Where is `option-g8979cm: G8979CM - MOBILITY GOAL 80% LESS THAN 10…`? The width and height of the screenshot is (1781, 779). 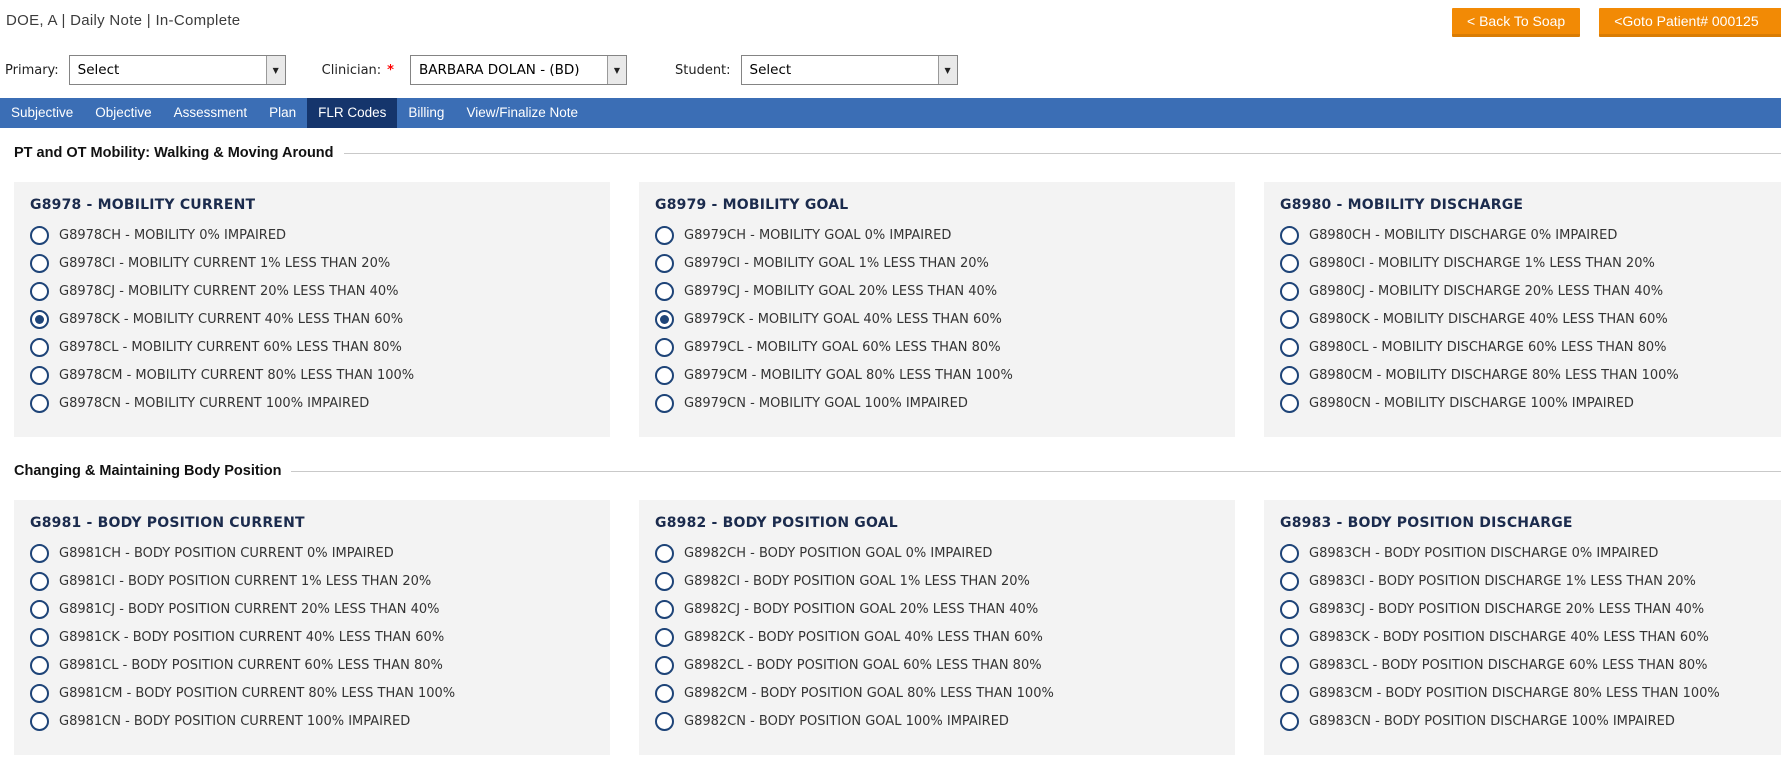
option-g8979cm: G8979CM - MOBILITY GOAL 80% LESS THAN 10… is located at coordinates (940, 375).